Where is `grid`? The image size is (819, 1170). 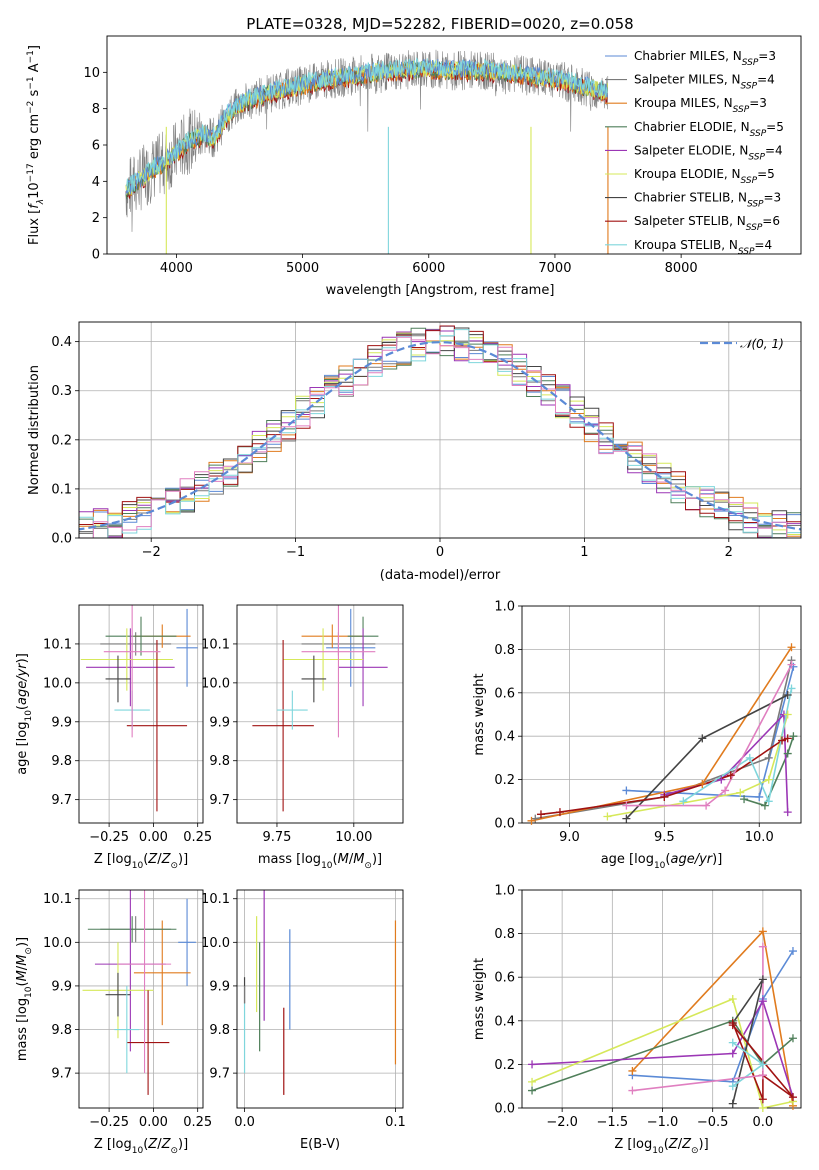 grid is located at coordinates (320, 999).